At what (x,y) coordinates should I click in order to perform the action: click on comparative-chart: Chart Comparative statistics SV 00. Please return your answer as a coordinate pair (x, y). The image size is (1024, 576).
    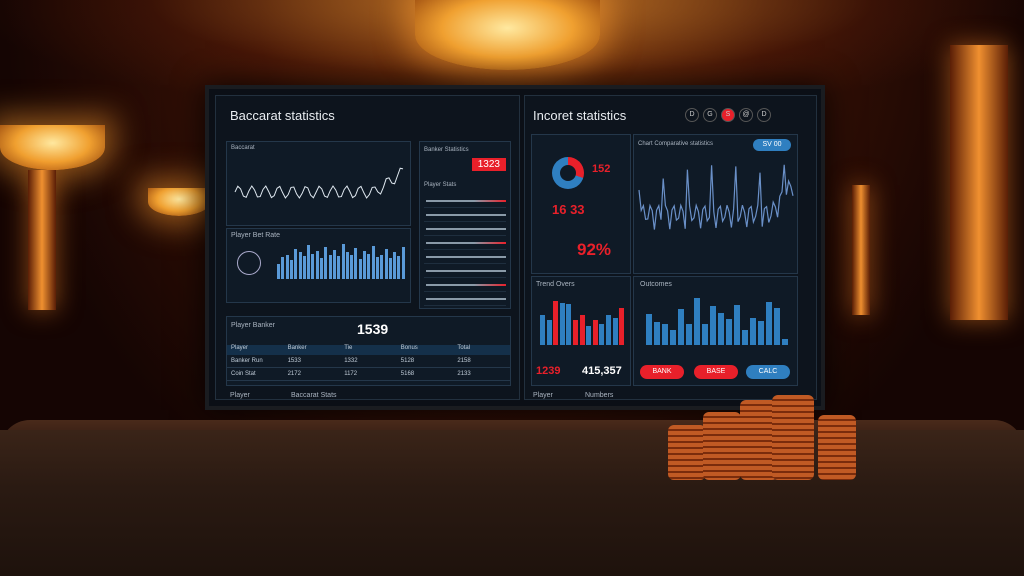
    Looking at the image, I should click on (715, 204).